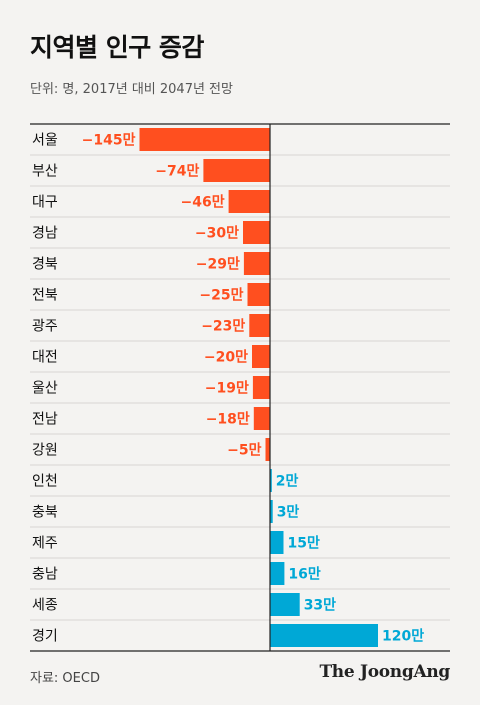 This screenshot has height=705, width=480. I want to click on value-label: 33만, so click(320, 606).